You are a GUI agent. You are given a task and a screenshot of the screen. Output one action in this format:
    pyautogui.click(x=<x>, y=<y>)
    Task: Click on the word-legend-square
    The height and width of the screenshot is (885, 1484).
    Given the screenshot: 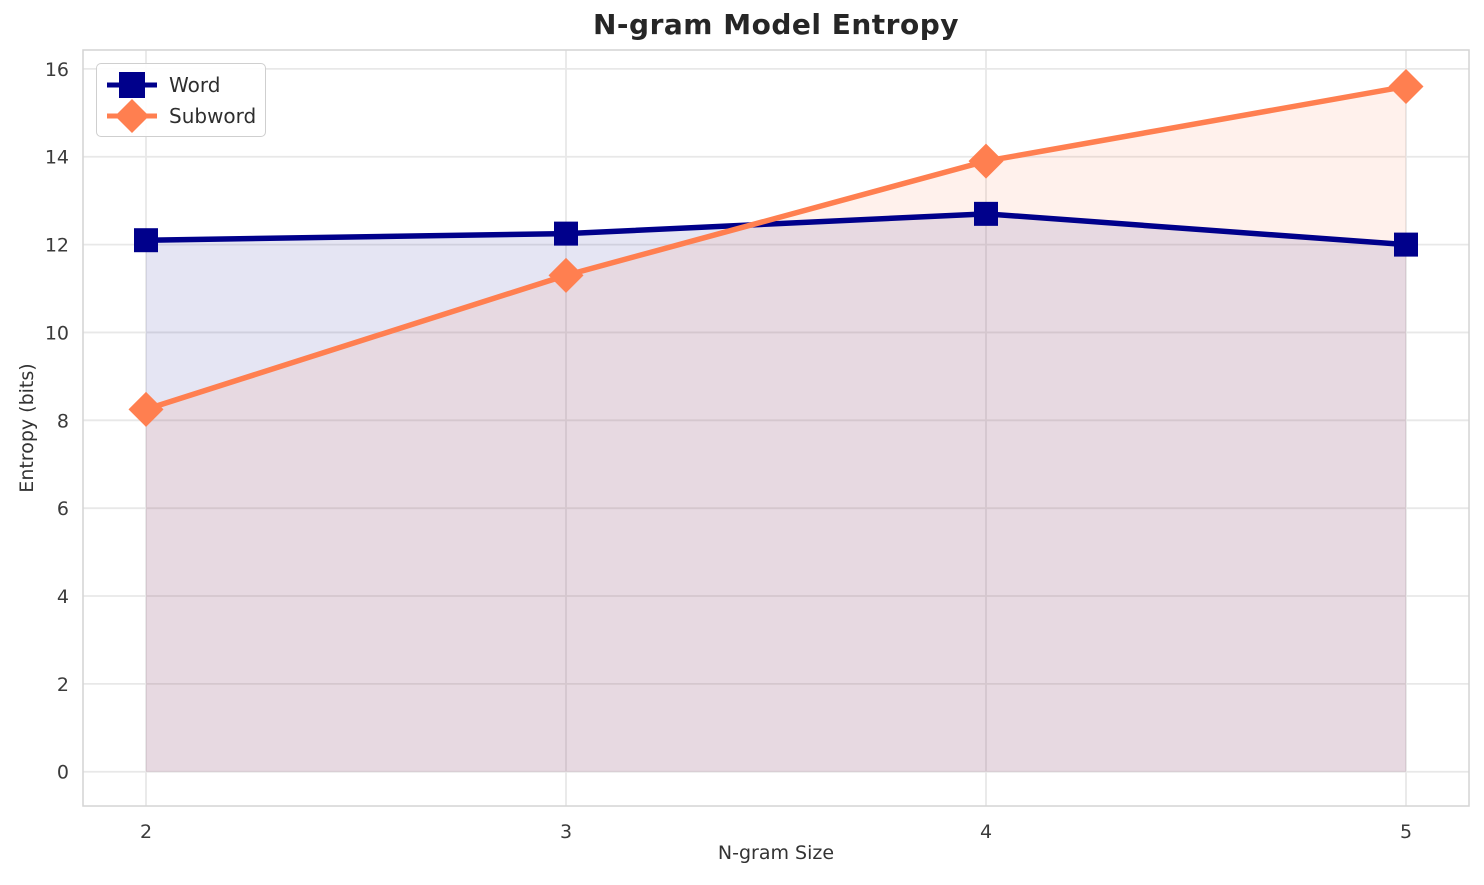 What is the action you would take?
    pyautogui.click(x=132, y=84)
    